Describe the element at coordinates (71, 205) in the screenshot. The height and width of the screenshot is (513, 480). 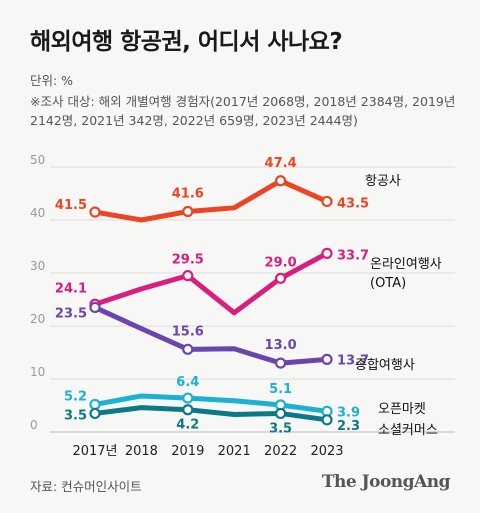
I see `data-label: 41.5` at that location.